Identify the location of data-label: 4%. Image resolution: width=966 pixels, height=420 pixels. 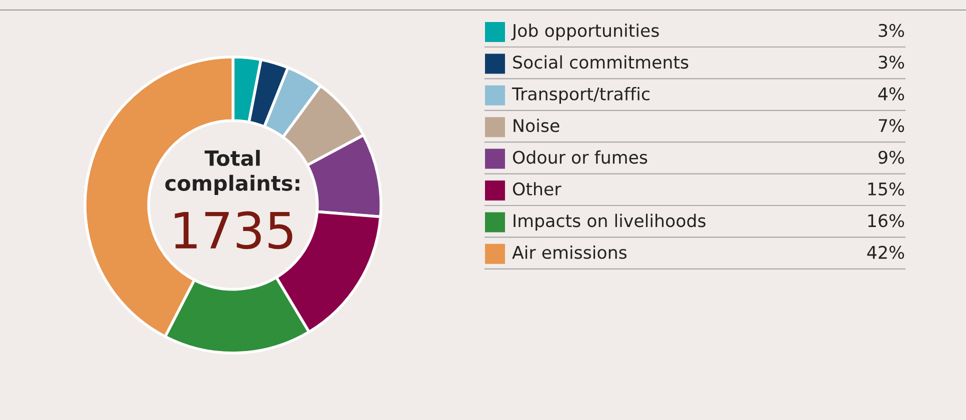
(891, 93).